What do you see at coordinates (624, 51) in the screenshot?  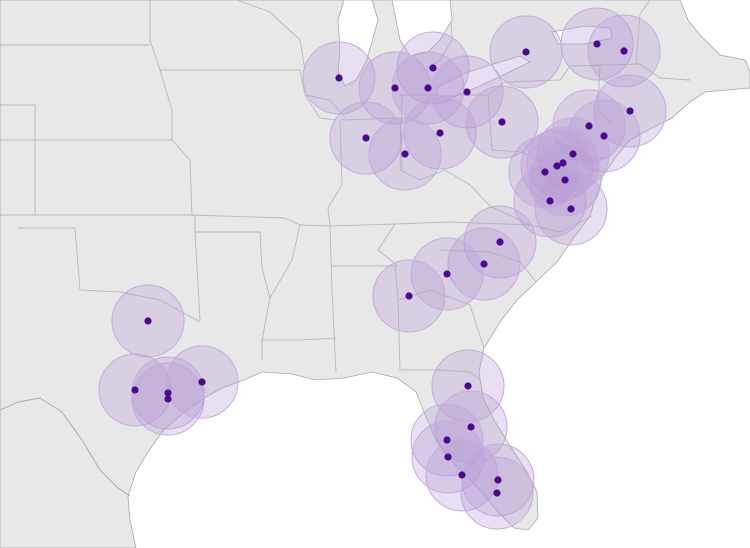 I see `location-marker-albany-west` at bounding box center [624, 51].